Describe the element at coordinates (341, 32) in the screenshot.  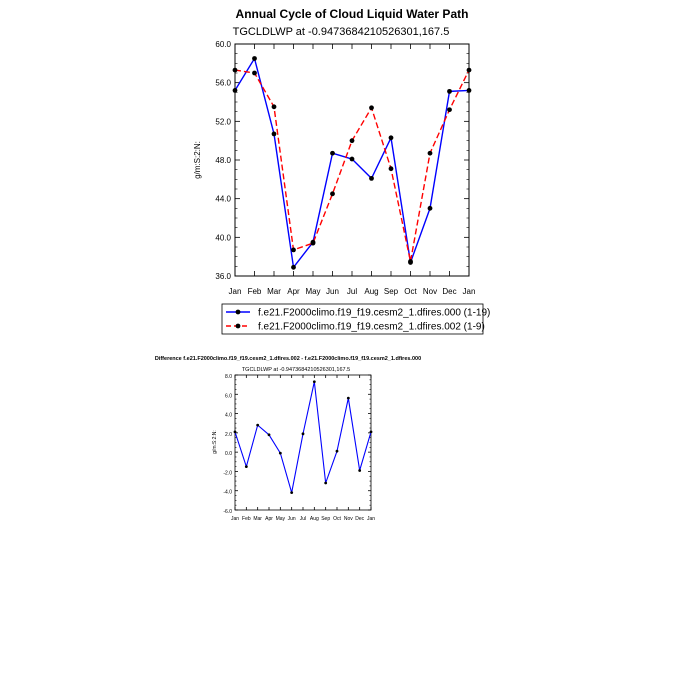
I see `main-chart-subtitle: TGCLDLWP at -0.9473684210526301,167.5` at that location.